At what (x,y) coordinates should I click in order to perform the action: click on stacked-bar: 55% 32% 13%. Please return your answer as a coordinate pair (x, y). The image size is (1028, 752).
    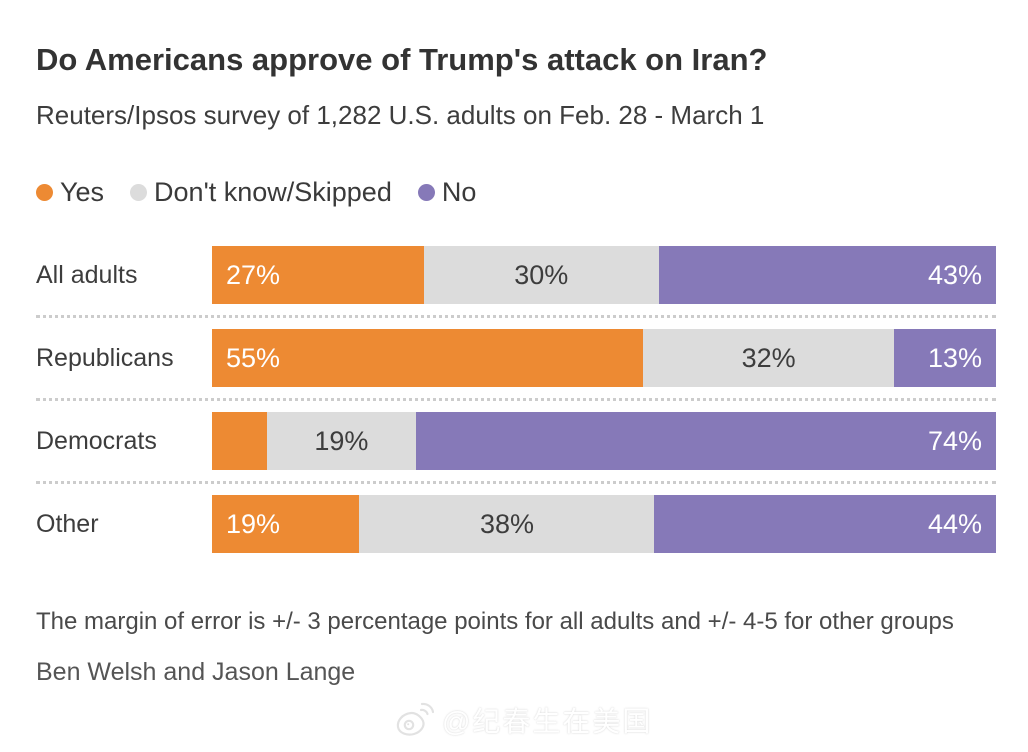
    Looking at the image, I should click on (604, 358).